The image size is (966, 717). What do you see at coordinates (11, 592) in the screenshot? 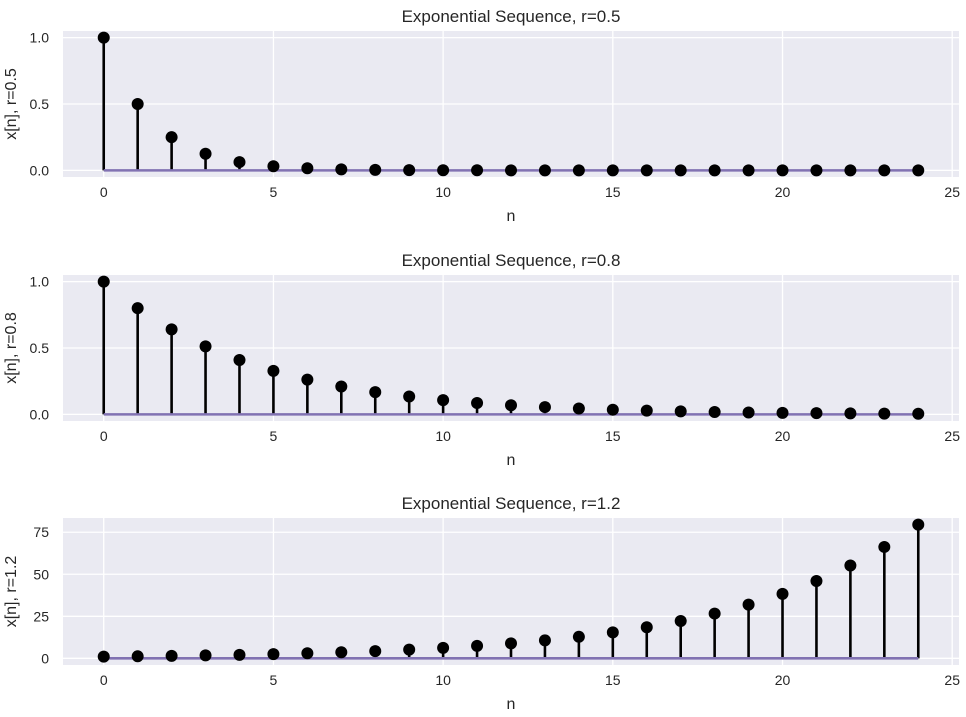
I see `y-axis-label: x[n], r=1.2` at bounding box center [11, 592].